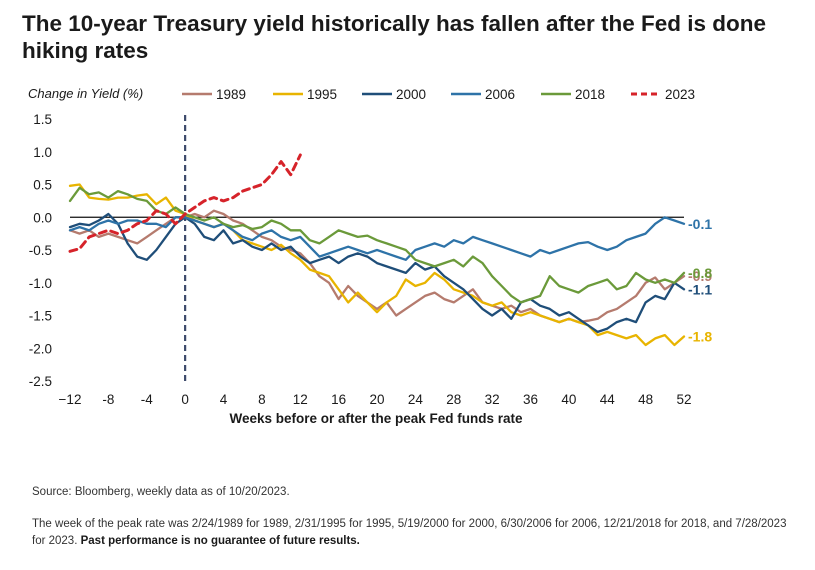 The height and width of the screenshot is (570, 815). I want to click on x-tick-label: 16, so click(338, 399).